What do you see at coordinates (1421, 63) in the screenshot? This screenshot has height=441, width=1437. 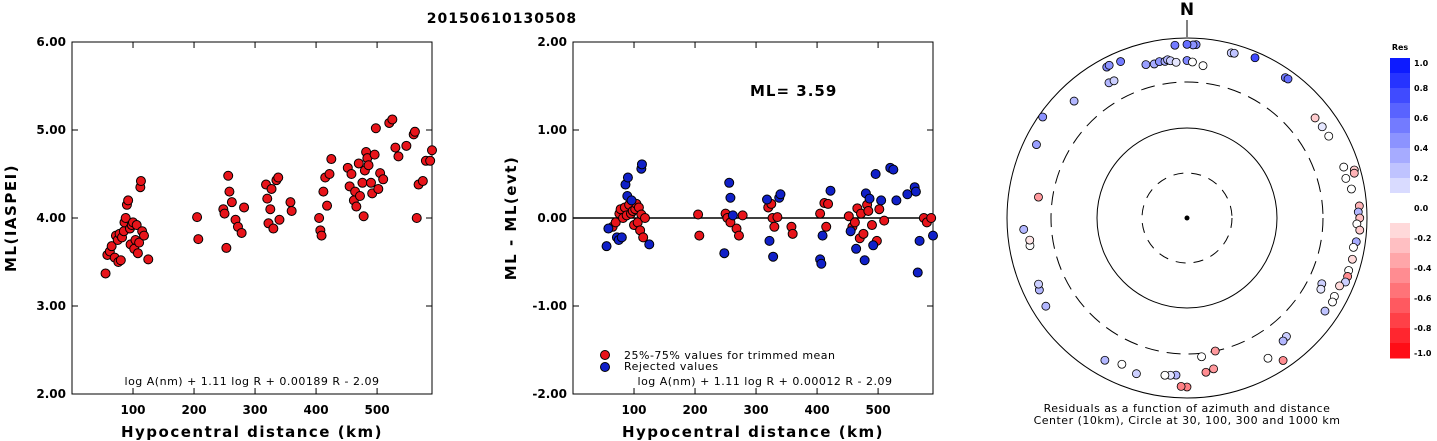 I see `colorbar-tick-label: 1.0` at bounding box center [1421, 63].